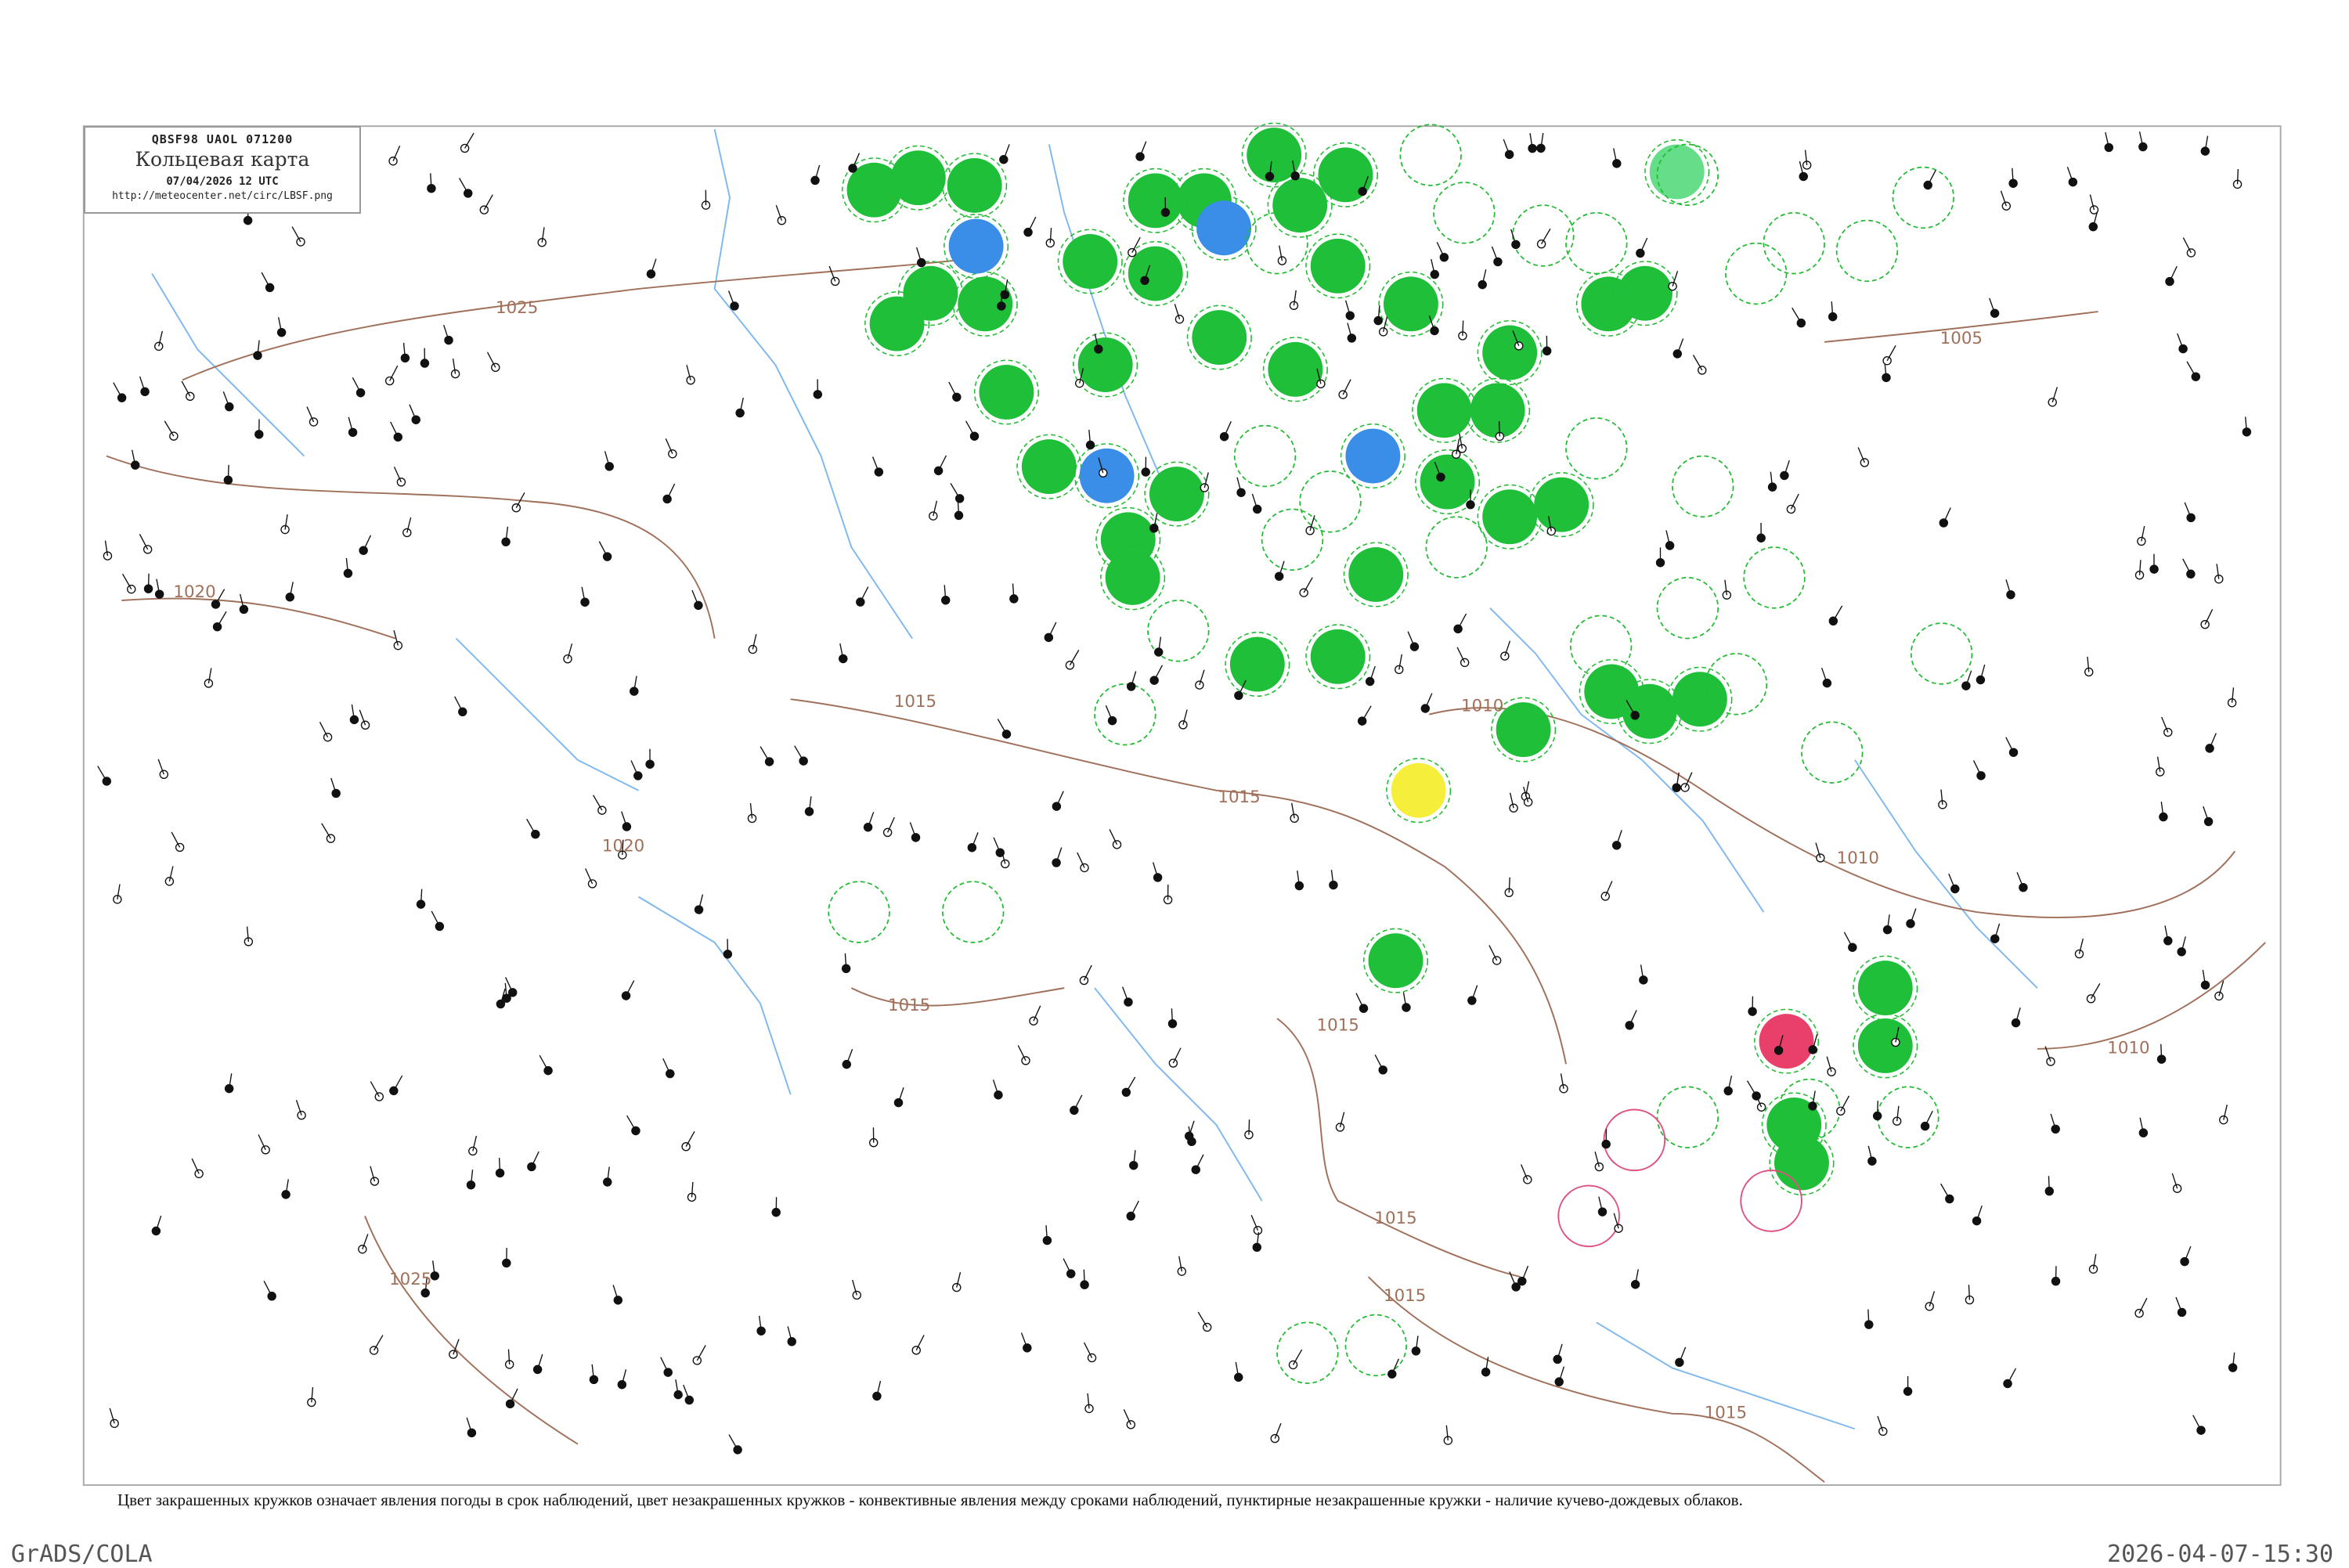  Describe the element at coordinates (1787, 1041) in the screenshot. I see `weather-circle-thunder` at that location.